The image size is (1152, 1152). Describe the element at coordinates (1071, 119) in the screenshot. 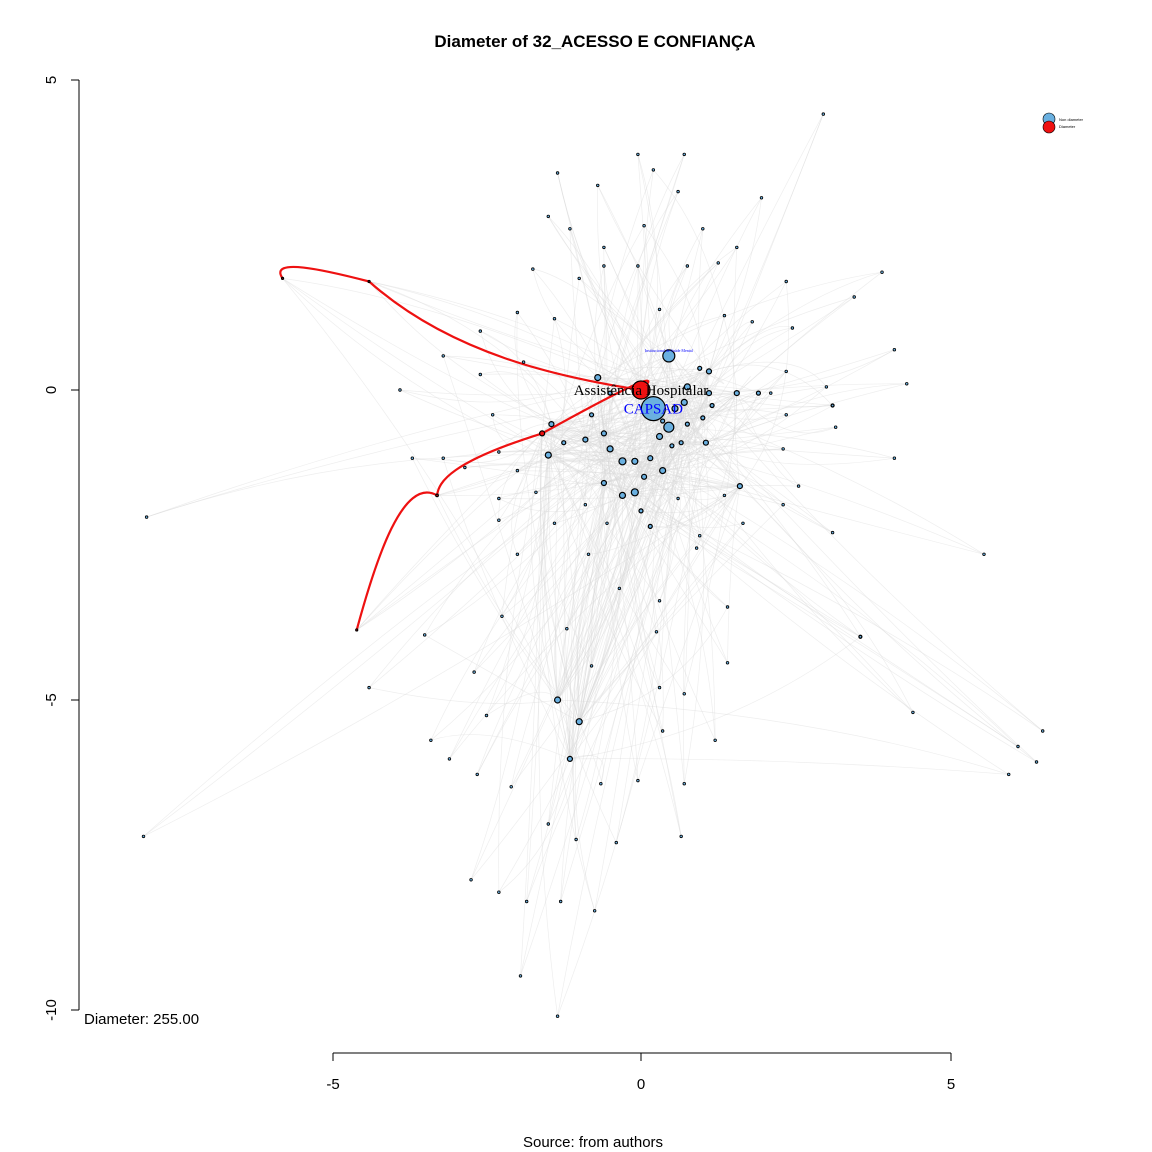

I see `legend-label: Non diameter` at that location.